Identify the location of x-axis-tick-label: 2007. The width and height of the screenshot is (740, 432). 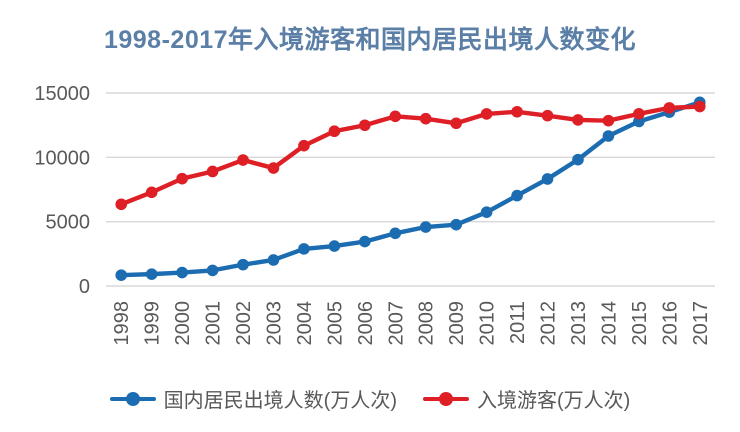
(396, 323).